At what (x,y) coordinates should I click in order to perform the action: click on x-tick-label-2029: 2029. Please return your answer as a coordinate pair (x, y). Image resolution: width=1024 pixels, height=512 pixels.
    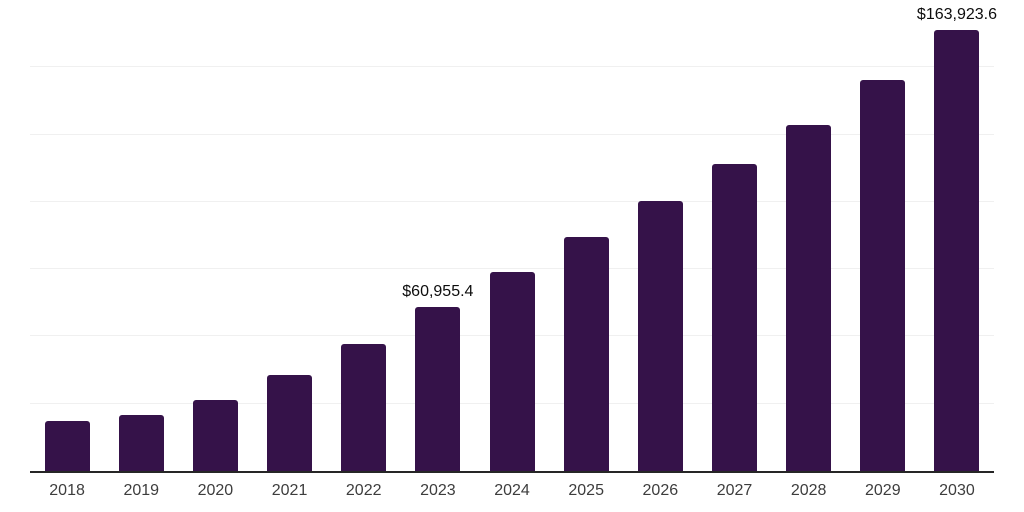
    Looking at the image, I should click on (883, 490).